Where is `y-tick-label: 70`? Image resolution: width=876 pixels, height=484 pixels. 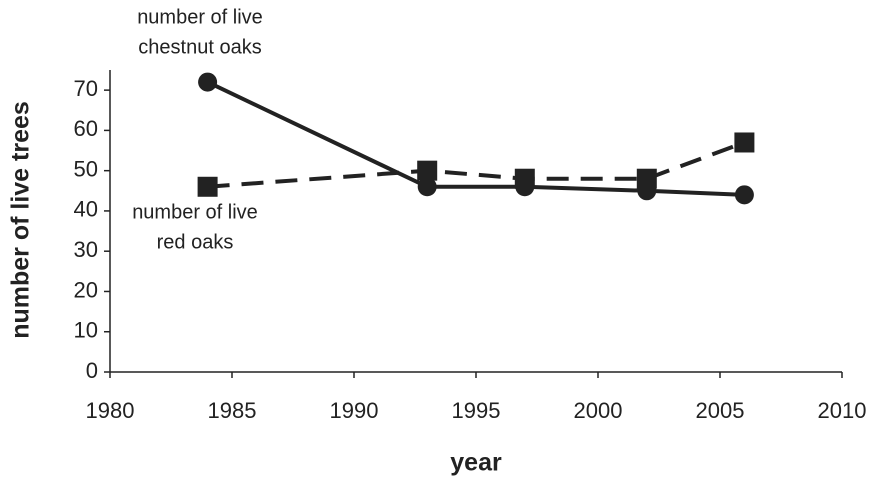 y-tick-label: 70 is located at coordinates (86, 88).